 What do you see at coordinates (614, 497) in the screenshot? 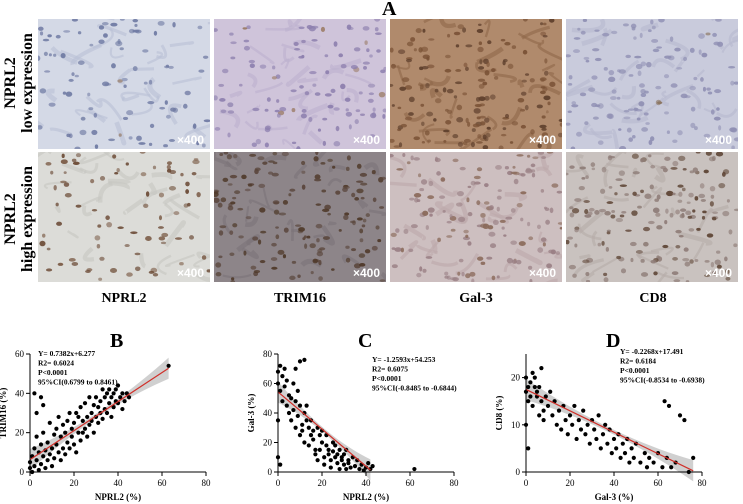
I see `x-axis-label: Gal-3 (%)` at bounding box center [614, 497].